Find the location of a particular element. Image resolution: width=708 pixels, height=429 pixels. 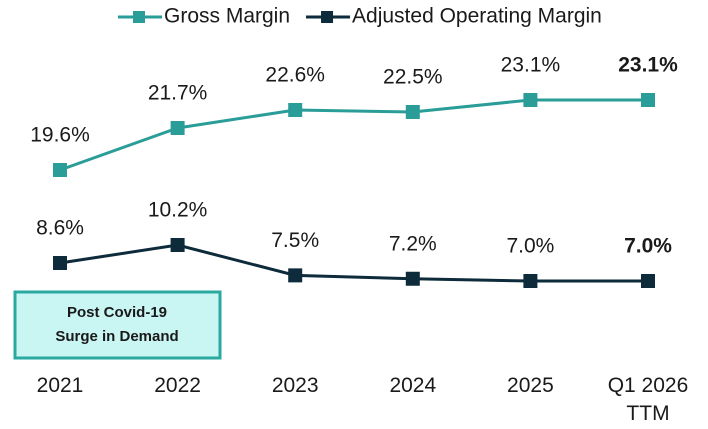

x-tick-label: 2022 is located at coordinates (177, 385).